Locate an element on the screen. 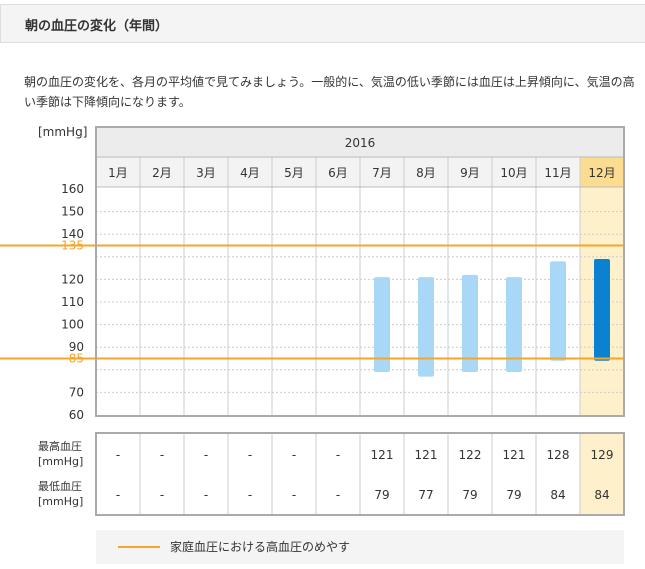  year-header-bg is located at coordinates (360, 142).